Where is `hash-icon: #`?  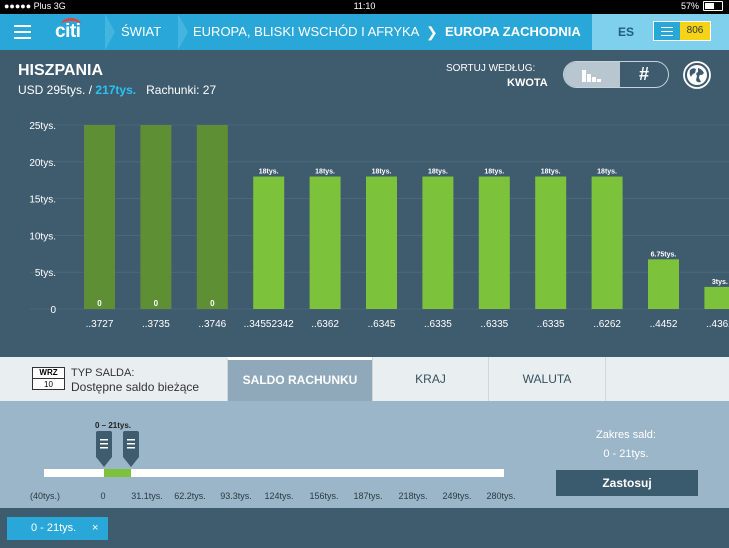 hash-icon: # is located at coordinates (643, 74).